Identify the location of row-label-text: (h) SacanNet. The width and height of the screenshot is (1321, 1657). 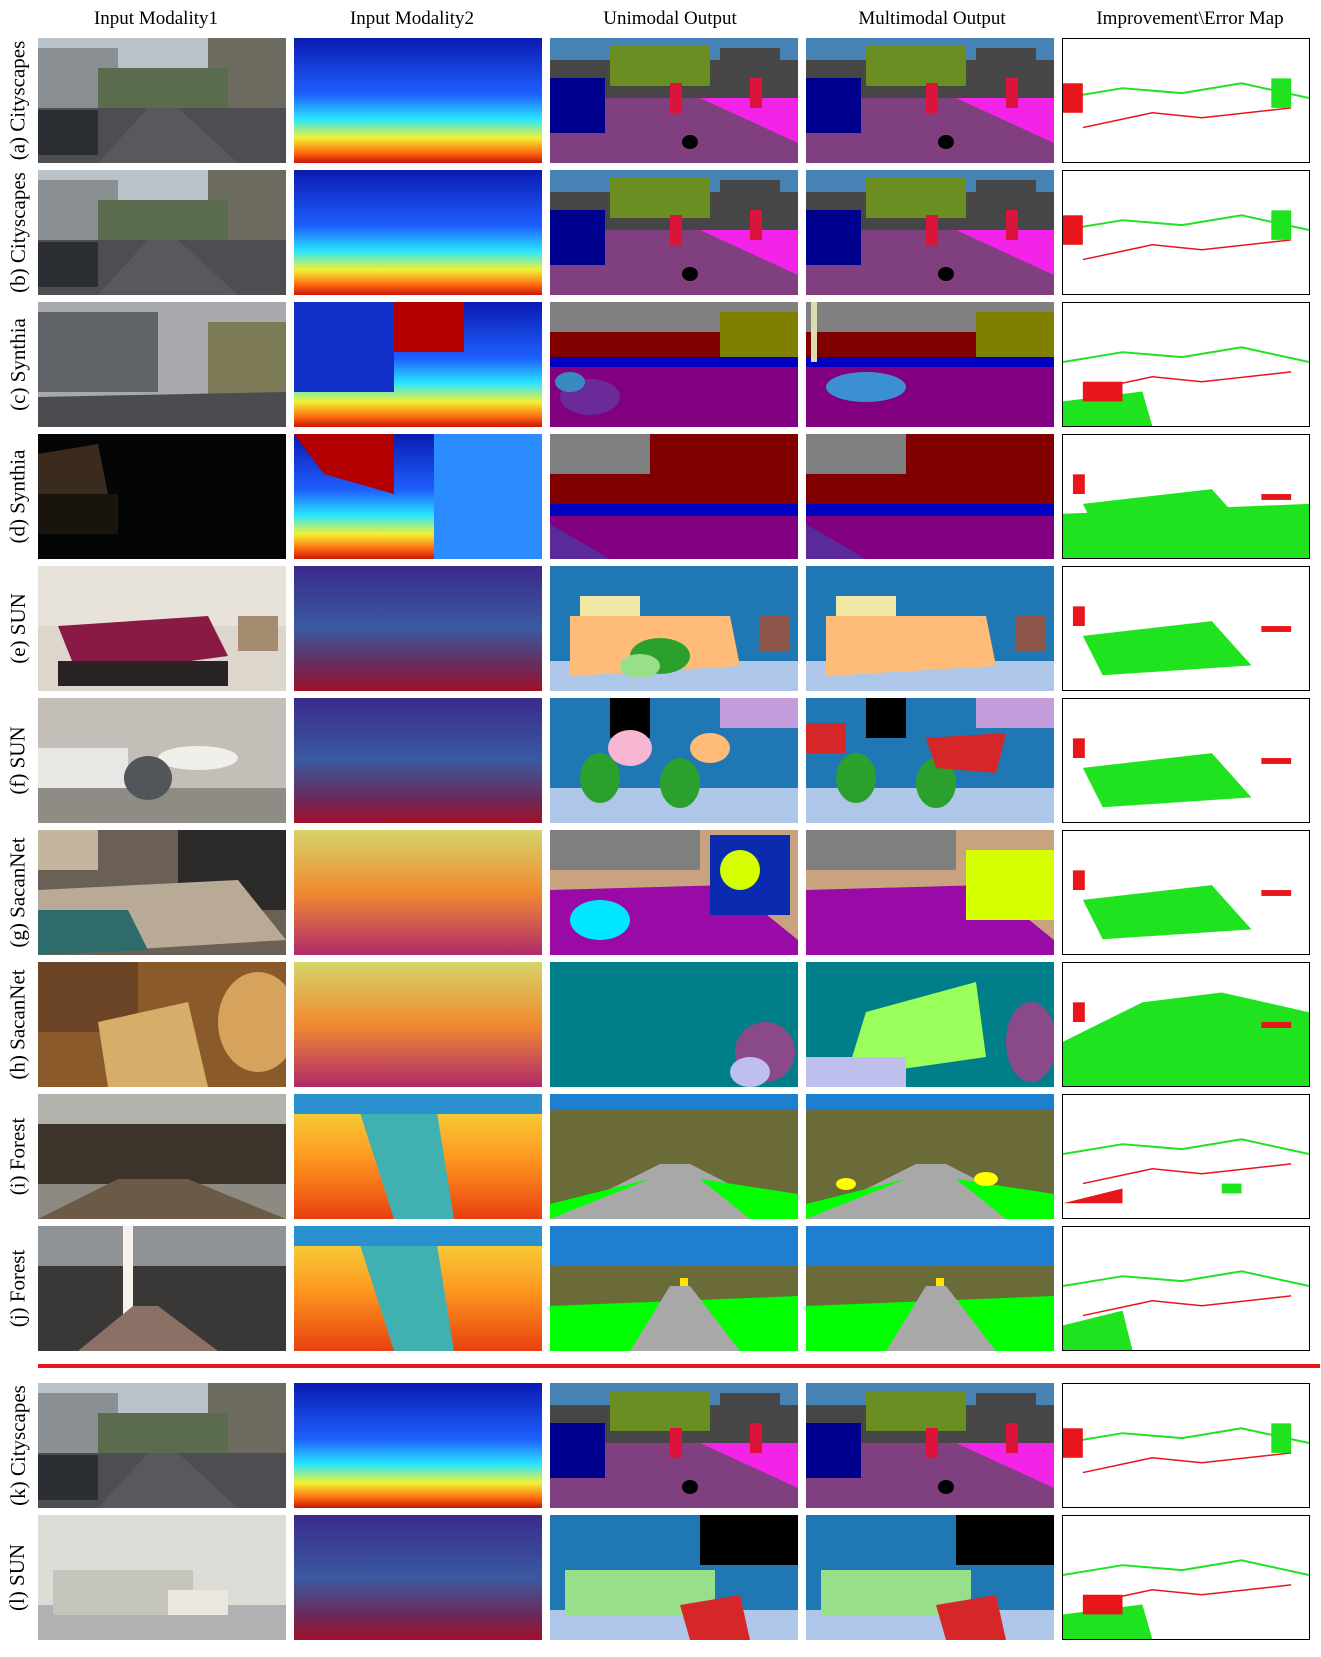
(17, 1024).